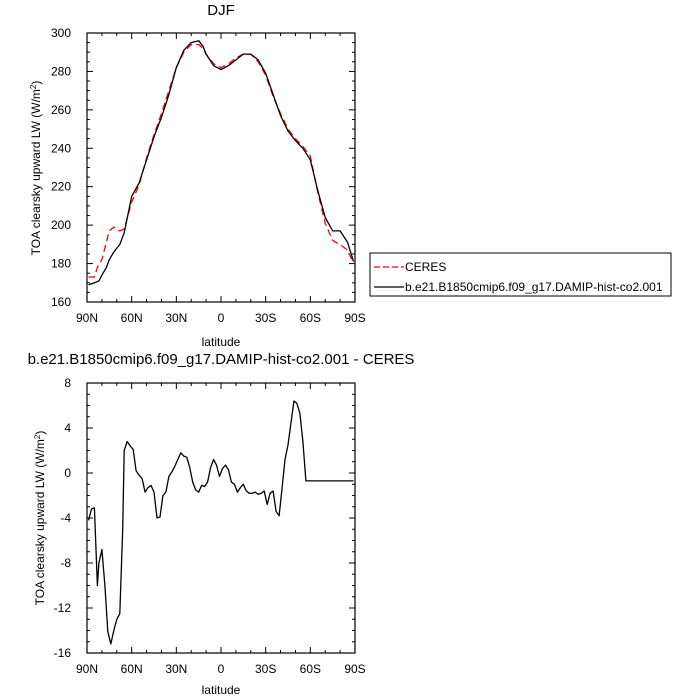 The height and width of the screenshot is (700, 700). Describe the element at coordinates (40, 433) in the screenshot. I see `bottom-chart-ylabel-end: )` at that location.